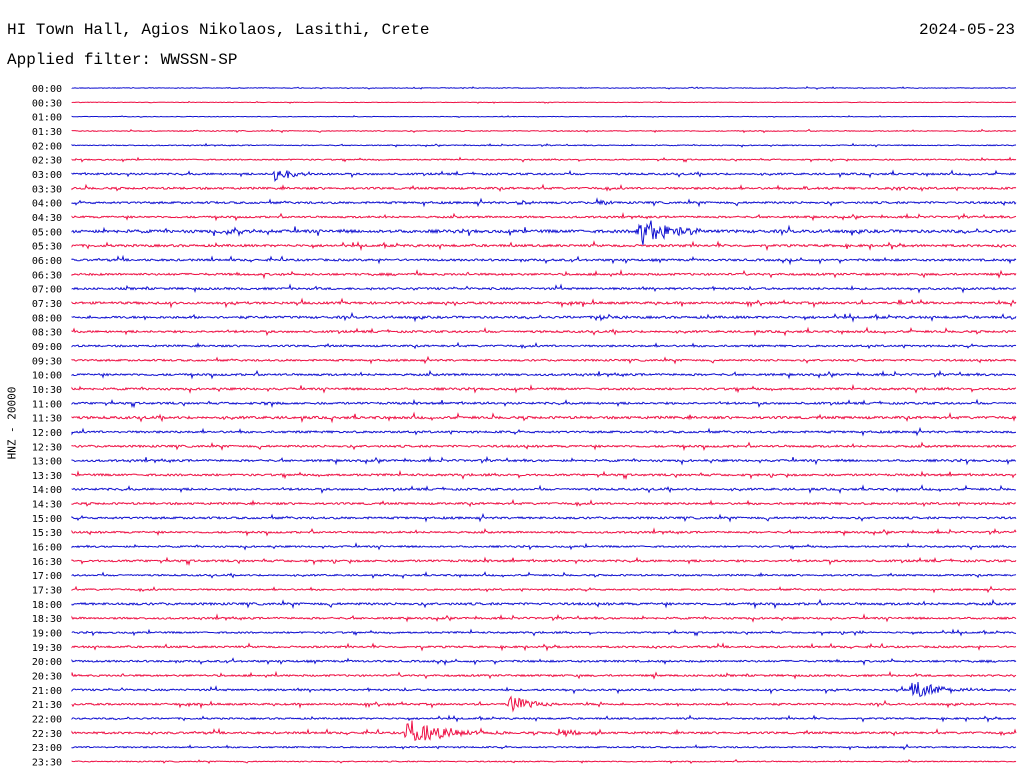 The height and width of the screenshot is (780, 1024). What do you see at coordinates (47, 89) in the screenshot?
I see `row-label: 00:00` at bounding box center [47, 89].